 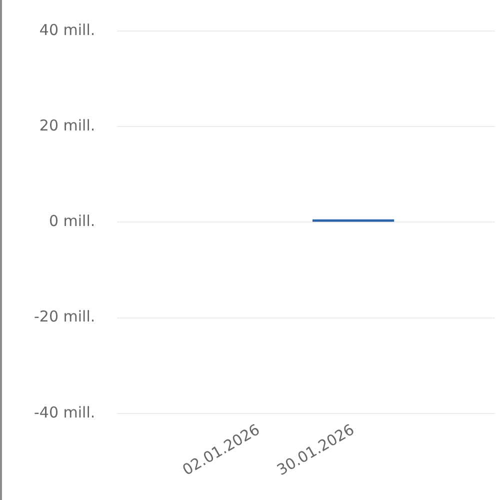 I want to click on y-tick-label: -40 mill., so click(x=65, y=412).